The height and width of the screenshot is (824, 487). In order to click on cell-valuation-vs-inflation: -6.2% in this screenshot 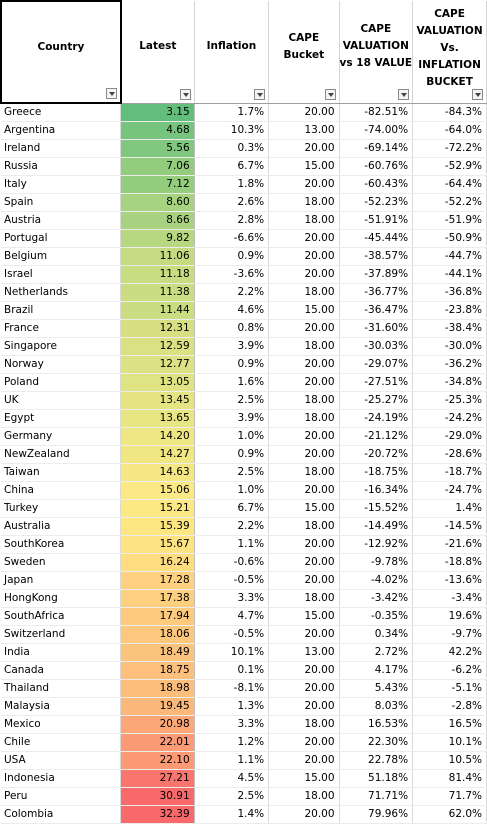, I will do `click(449, 670)`.